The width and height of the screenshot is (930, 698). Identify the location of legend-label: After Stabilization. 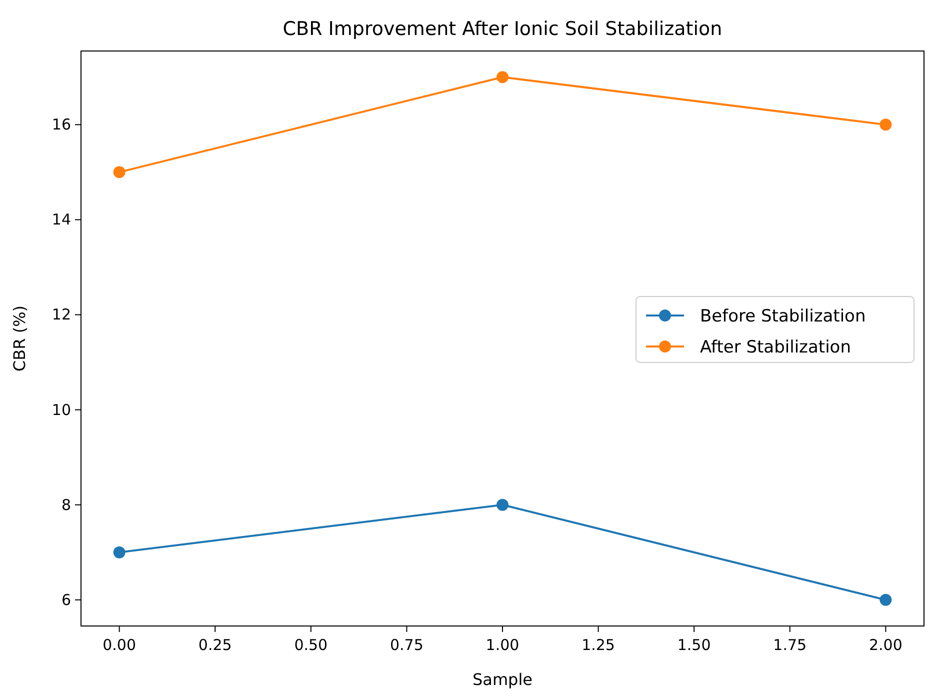
(775, 348).